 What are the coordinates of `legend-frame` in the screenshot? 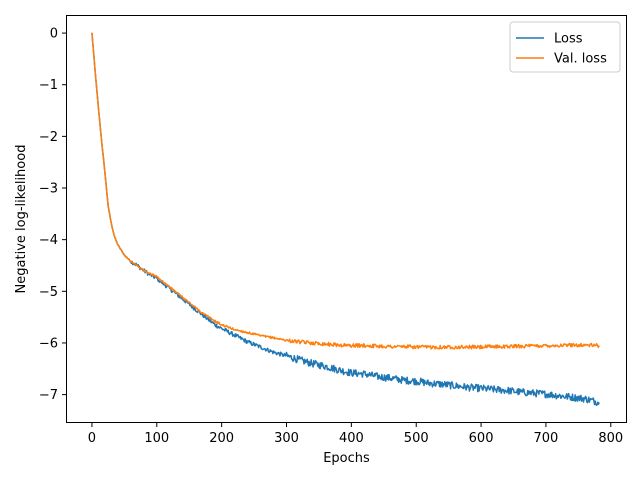 It's located at (565, 47).